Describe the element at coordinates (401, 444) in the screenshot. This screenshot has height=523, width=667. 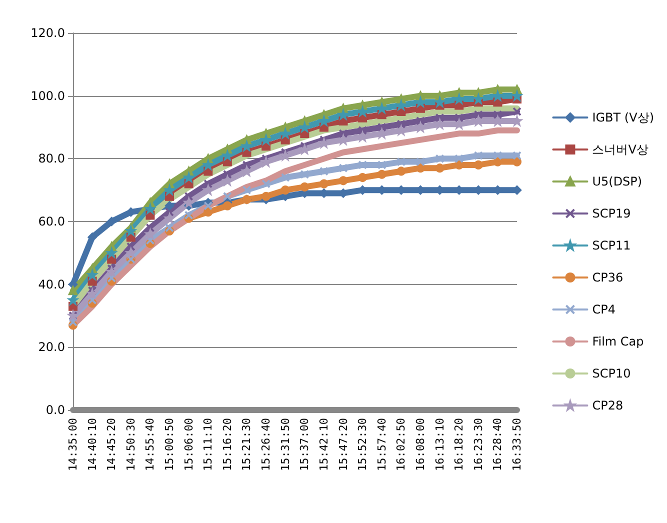
I see `x-tick-label: 16:02:50` at that location.